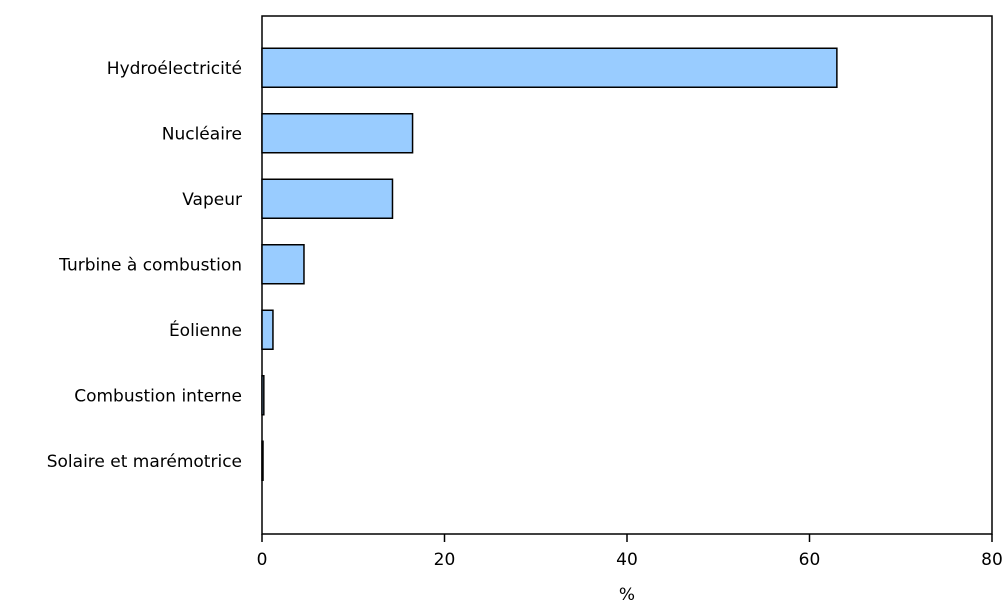 The height and width of the screenshot is (610, 1006). I want to click on category-label-5: Combustion interne, so click(158, 396).